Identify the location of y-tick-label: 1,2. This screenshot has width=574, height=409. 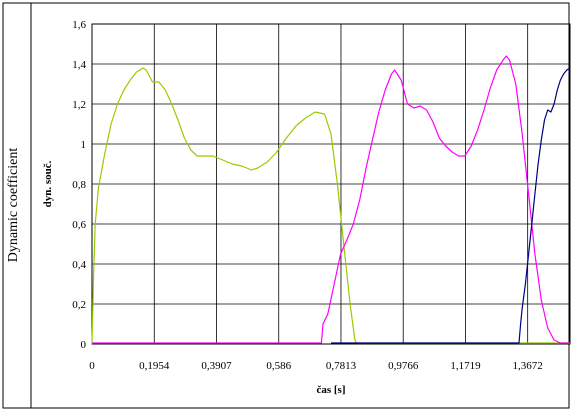
(79, 105).